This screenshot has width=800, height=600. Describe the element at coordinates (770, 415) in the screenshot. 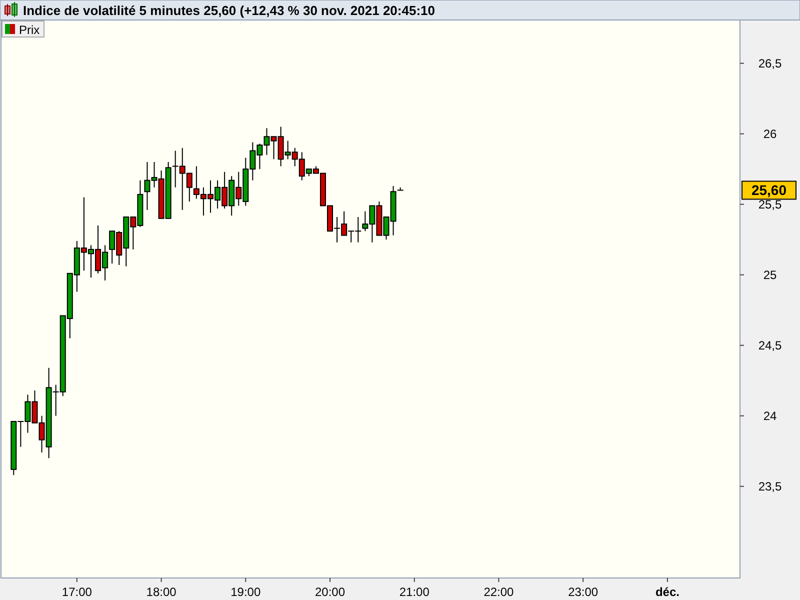

I see `y-tick-label: 24` at that location.